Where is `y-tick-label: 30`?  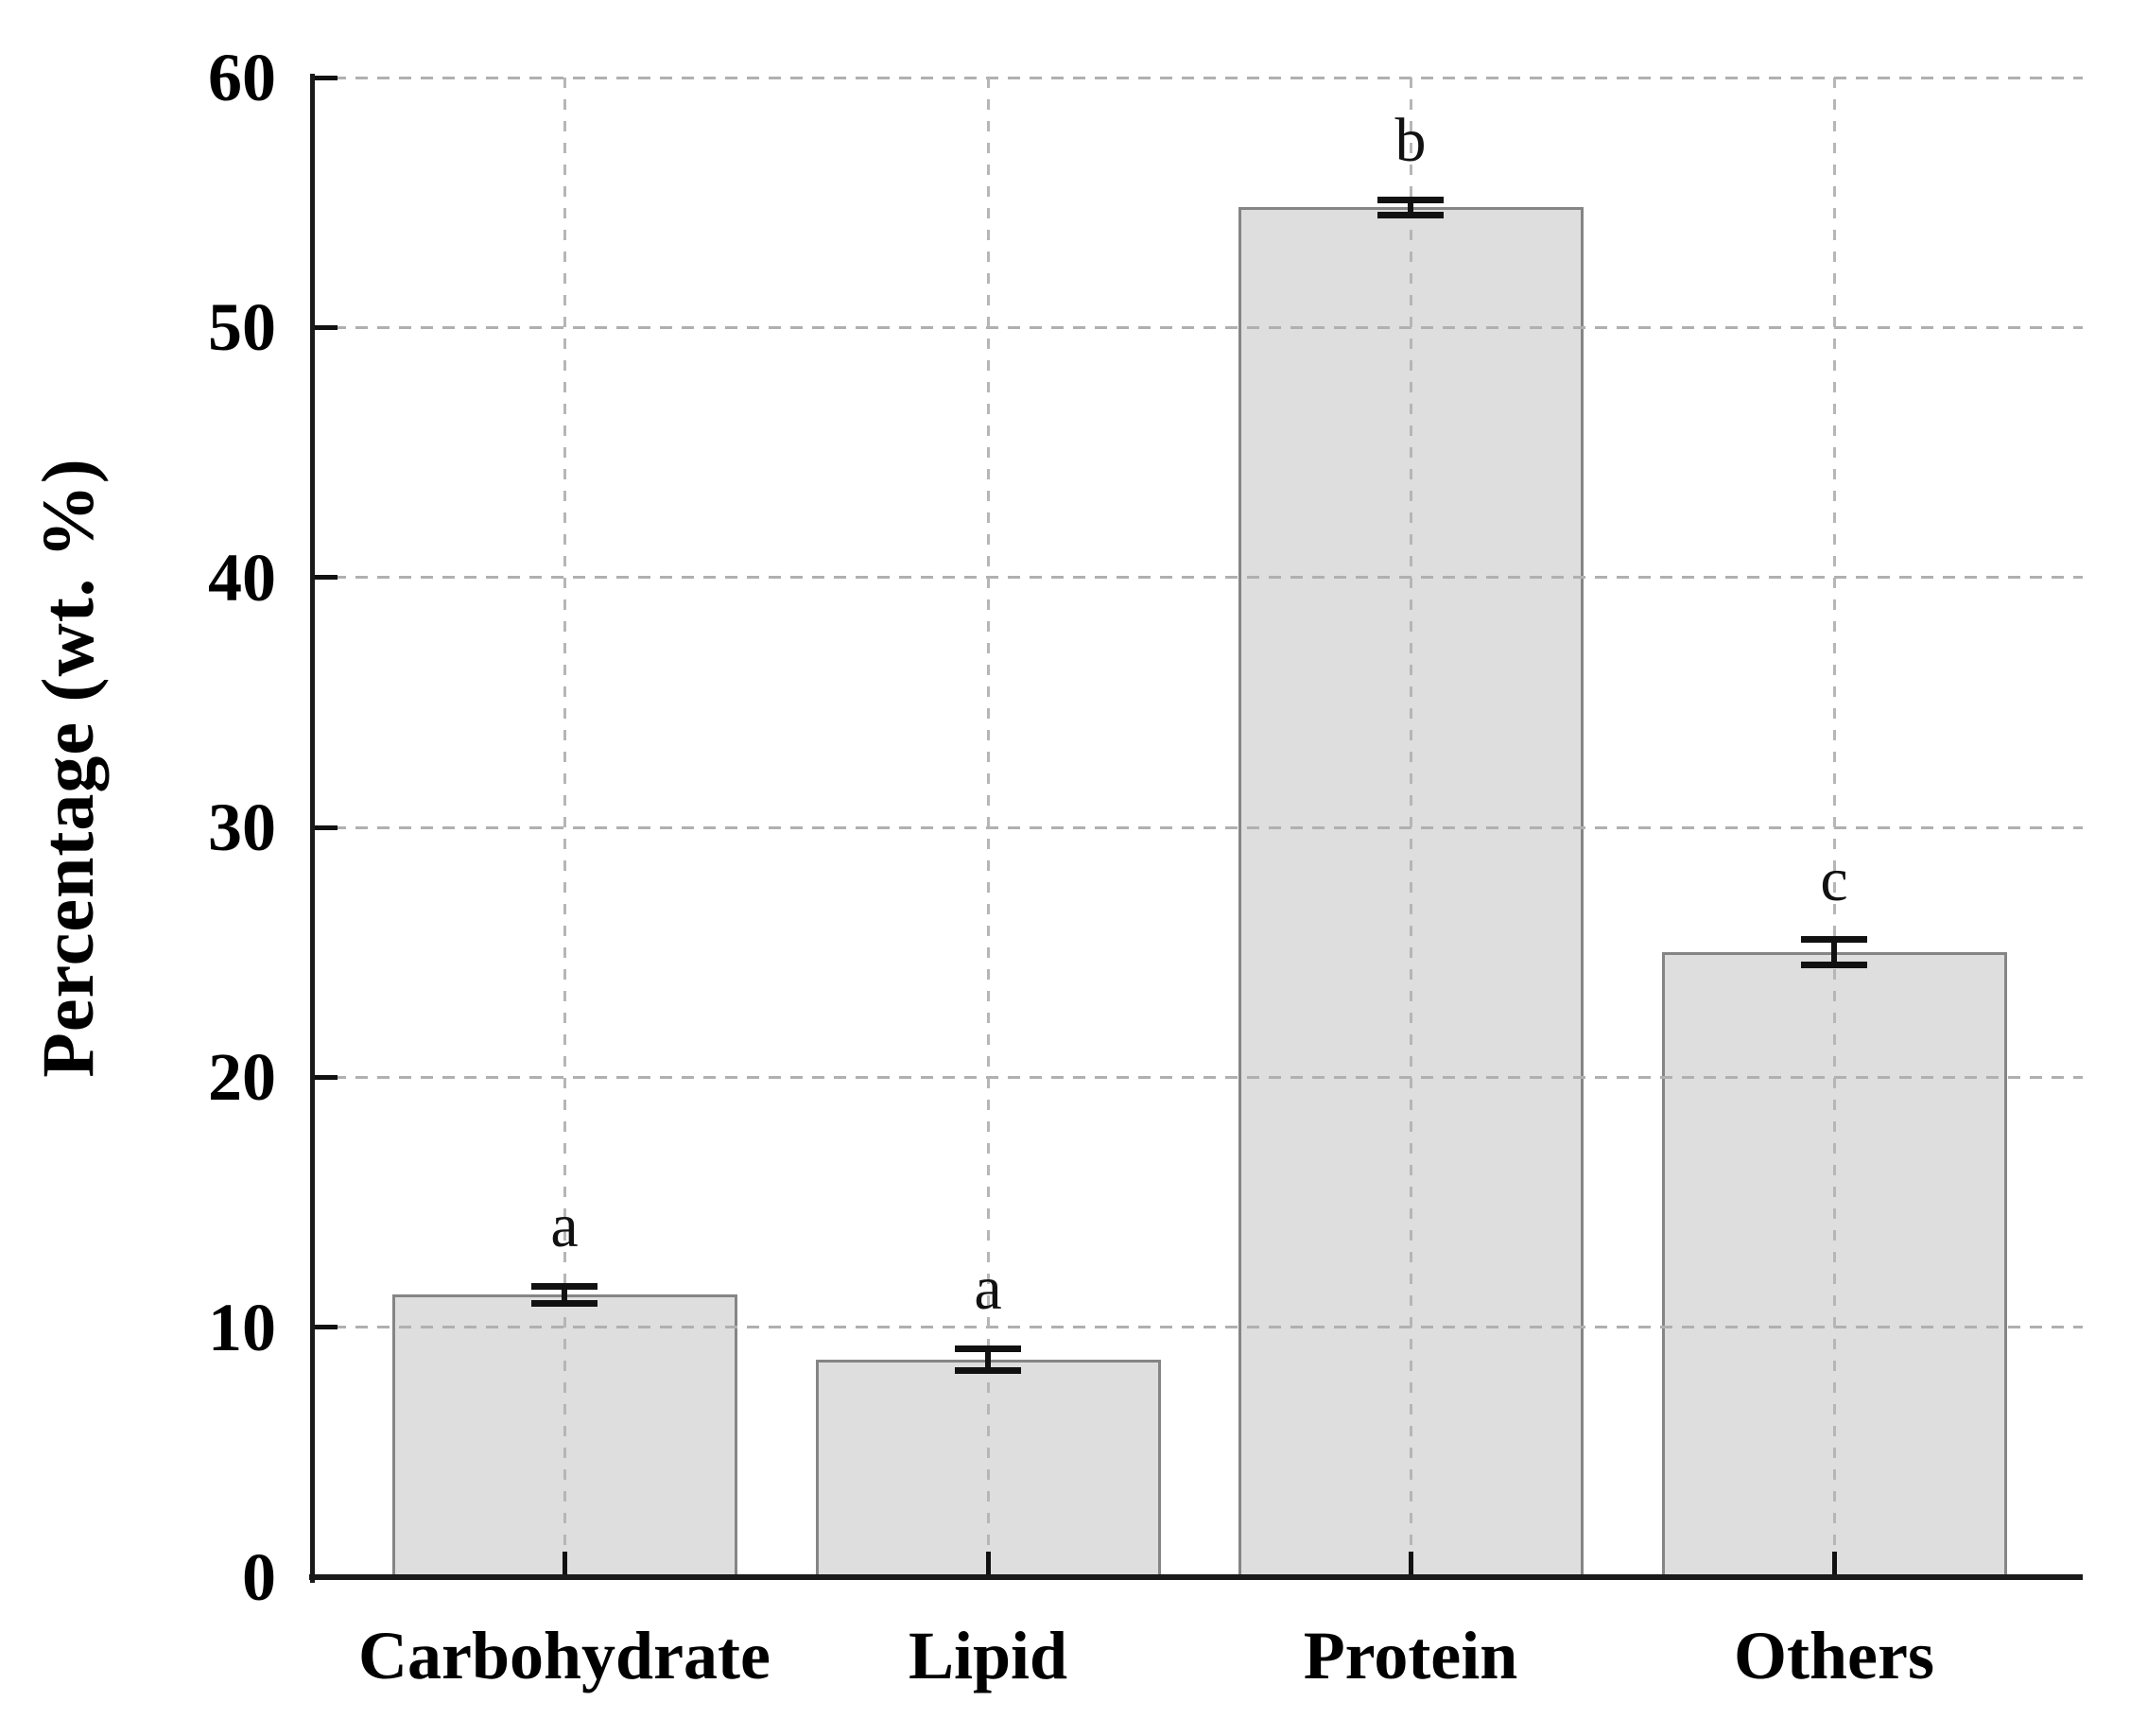
y-tick-label: 30 is located at coordinates (242, 827).